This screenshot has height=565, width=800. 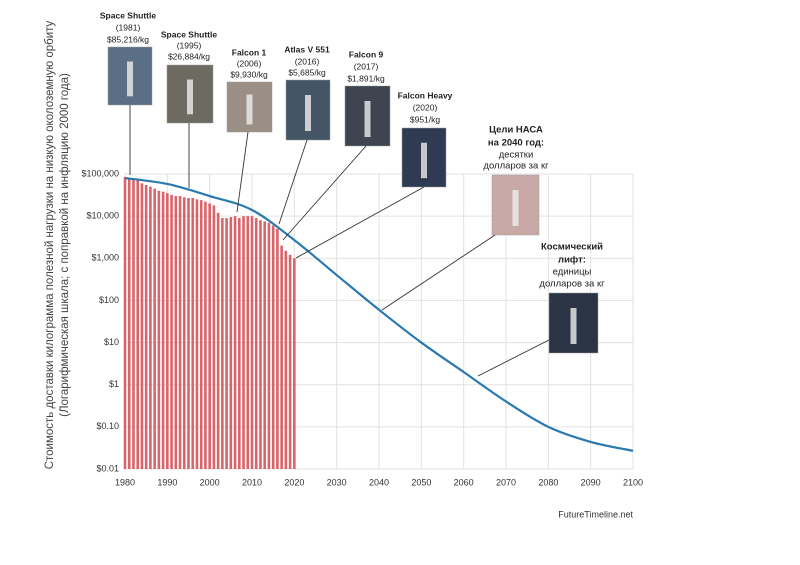 What do you see at coordinates (189, 45) in the screenshot?
I see `annotation-year: (1995)` at bounding box center [189, 45].